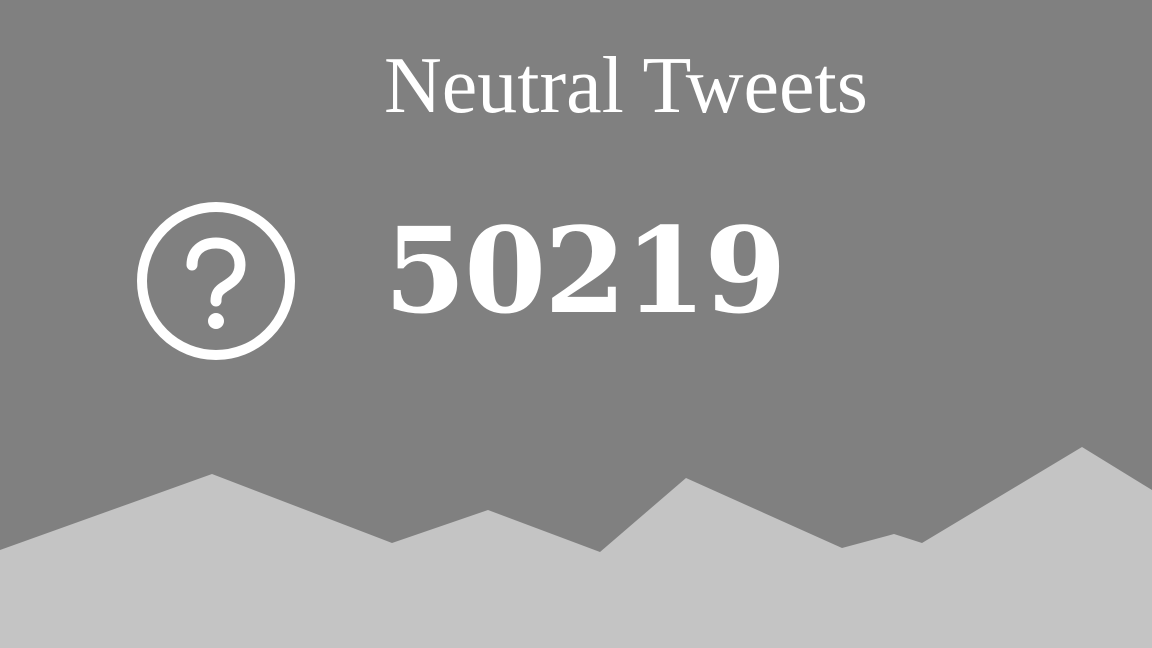 This screenshot has height=648, width=1152. What do you see at coordinates (216, 281) in the screenshot?
I see `question-circle-icon` at bounding box center [216, 281].